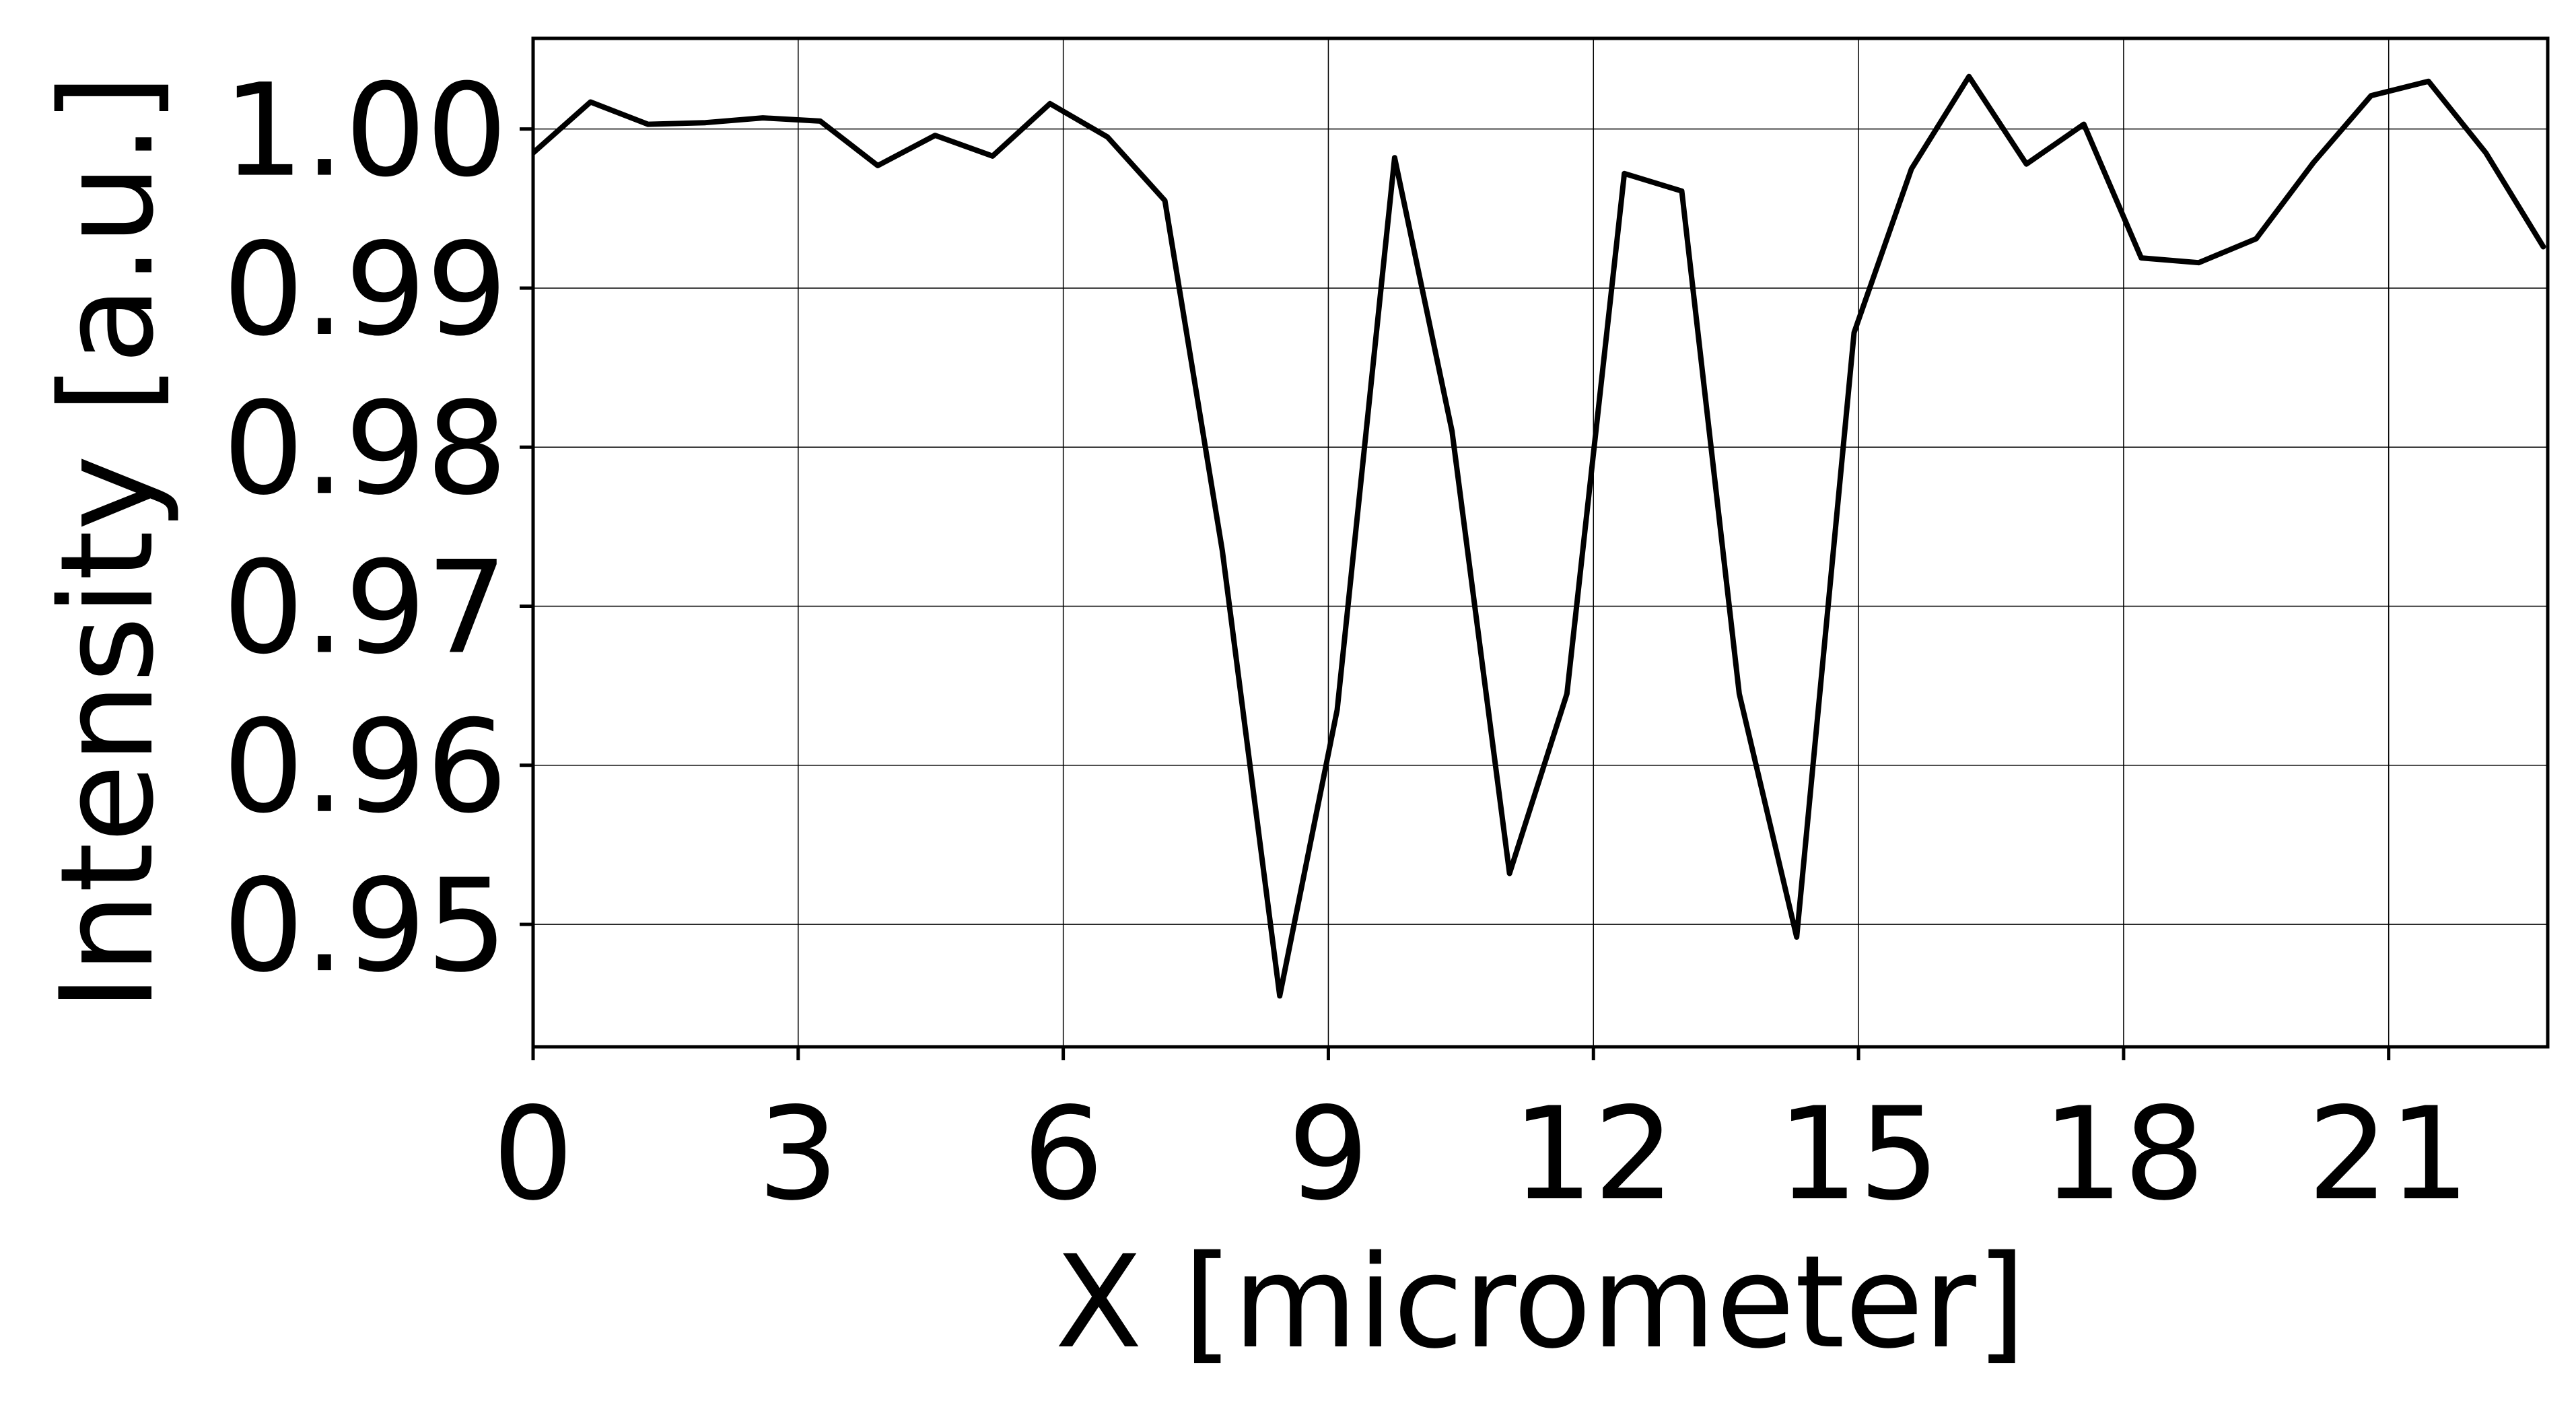 Image resolution: width=2576 pixels, height=1411 pixels. Describe the element at coordinates (1481, 1154) in the screenshot. I see `x-tick-labels: 0 3 6 9 12 15 18 21` at that location.